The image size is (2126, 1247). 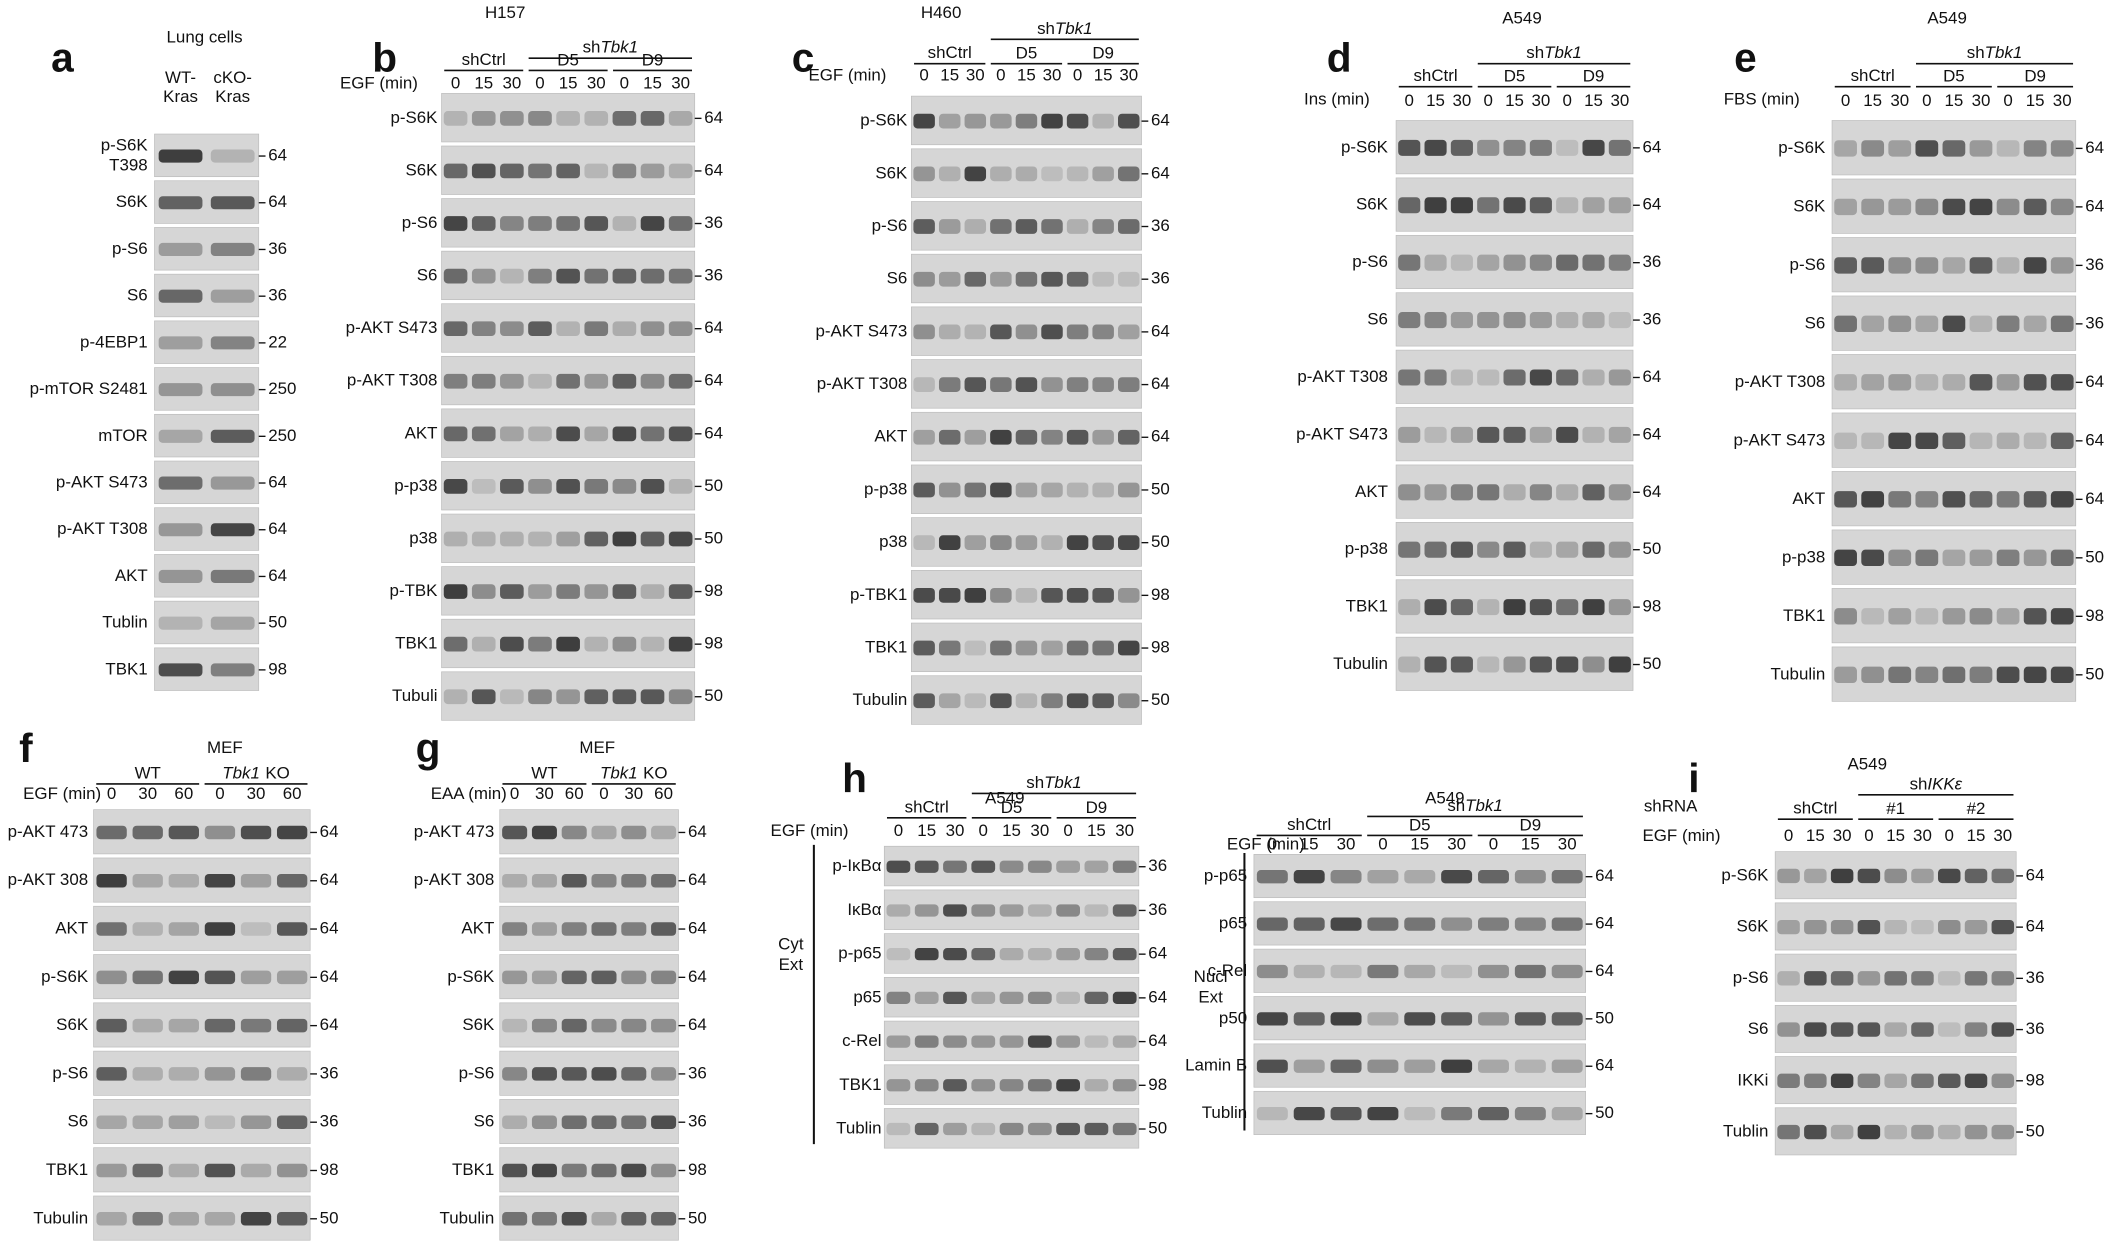 What do you see at coordinates (867, 996) in the screenshot?
I see `blot-label: p65` at bounding box center [867, 996].